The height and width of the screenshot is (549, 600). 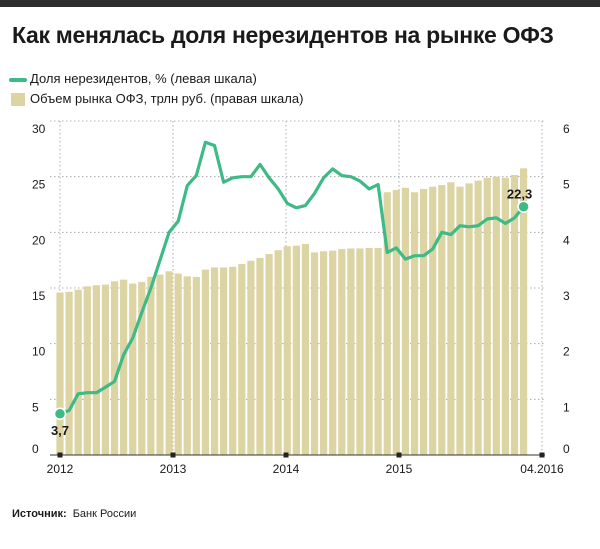 What do you see at coordinates (39, 240) in the screenshot?
I see `left-axis-tick-label: 20` at bounding box center [39, 240].